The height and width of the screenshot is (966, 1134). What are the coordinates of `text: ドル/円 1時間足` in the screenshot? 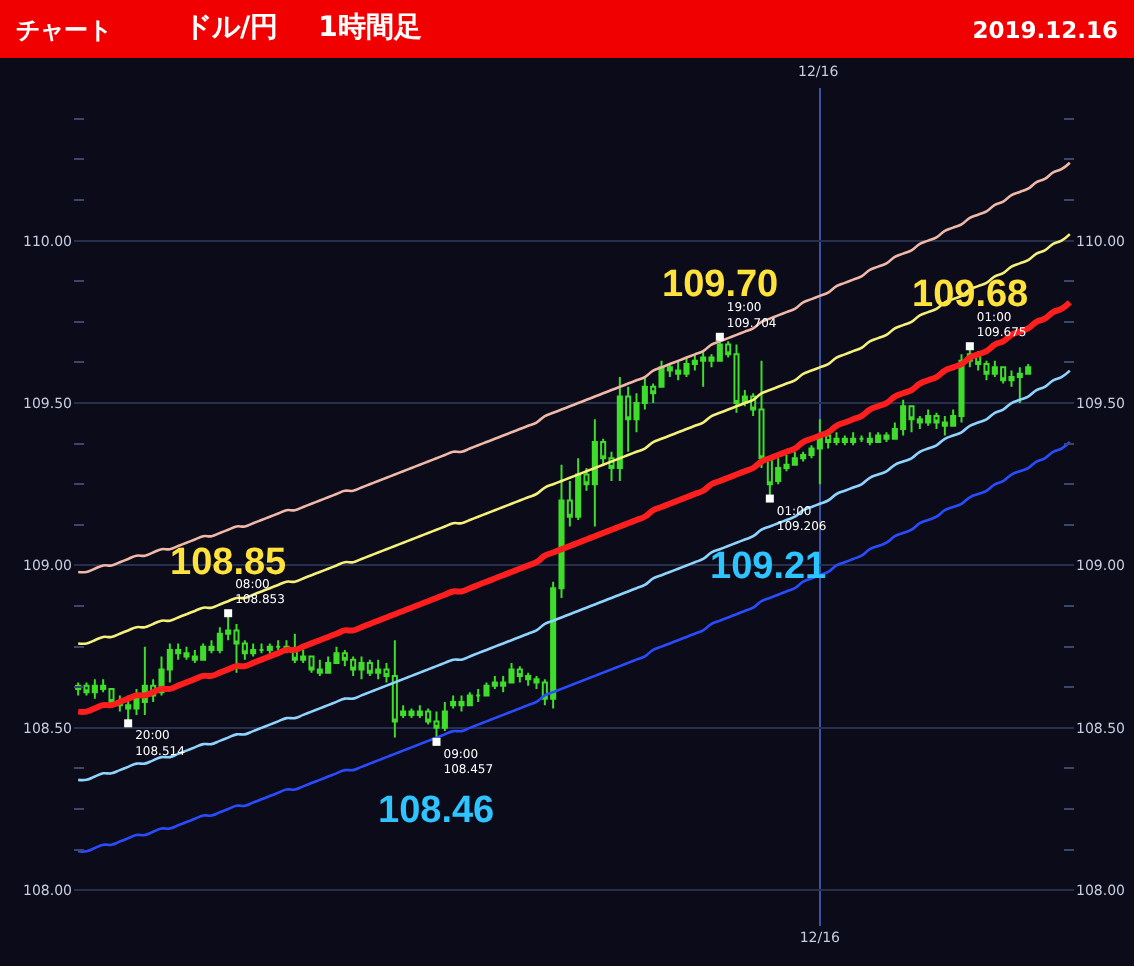 It's located at (303, 28).